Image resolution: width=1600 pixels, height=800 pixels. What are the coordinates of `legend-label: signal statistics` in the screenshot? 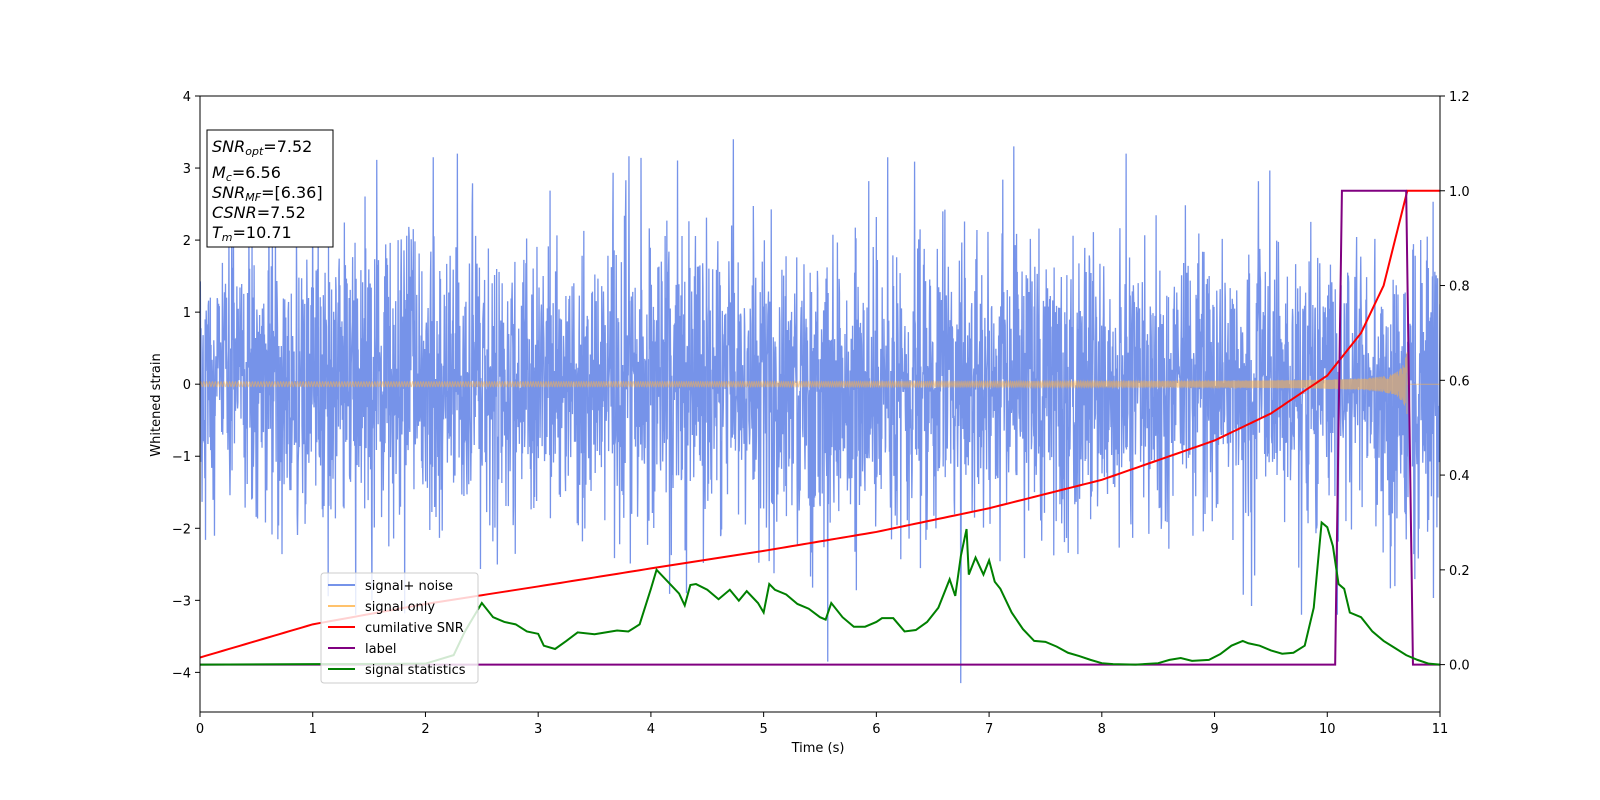 It's located at (415, 670).